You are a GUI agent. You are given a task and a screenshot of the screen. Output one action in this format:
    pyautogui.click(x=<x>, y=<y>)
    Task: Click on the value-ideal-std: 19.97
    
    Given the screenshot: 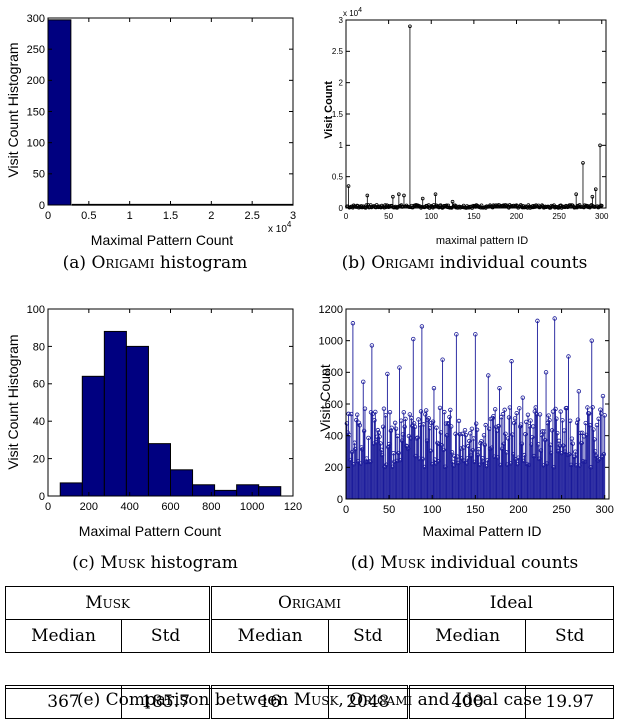 What is the action you would take?
    pyautogui.click(x=569, y=702)
    